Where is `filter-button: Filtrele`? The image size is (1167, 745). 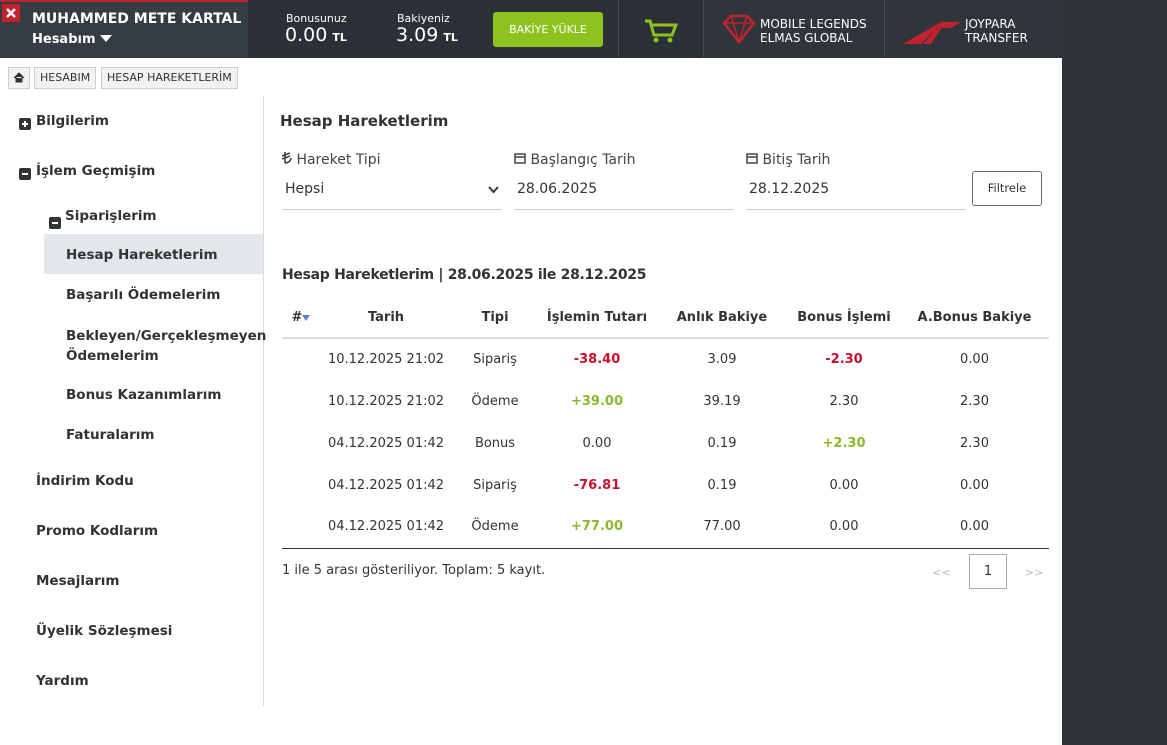
filter-button: Filtrele is located at coordinates (1007, 188).